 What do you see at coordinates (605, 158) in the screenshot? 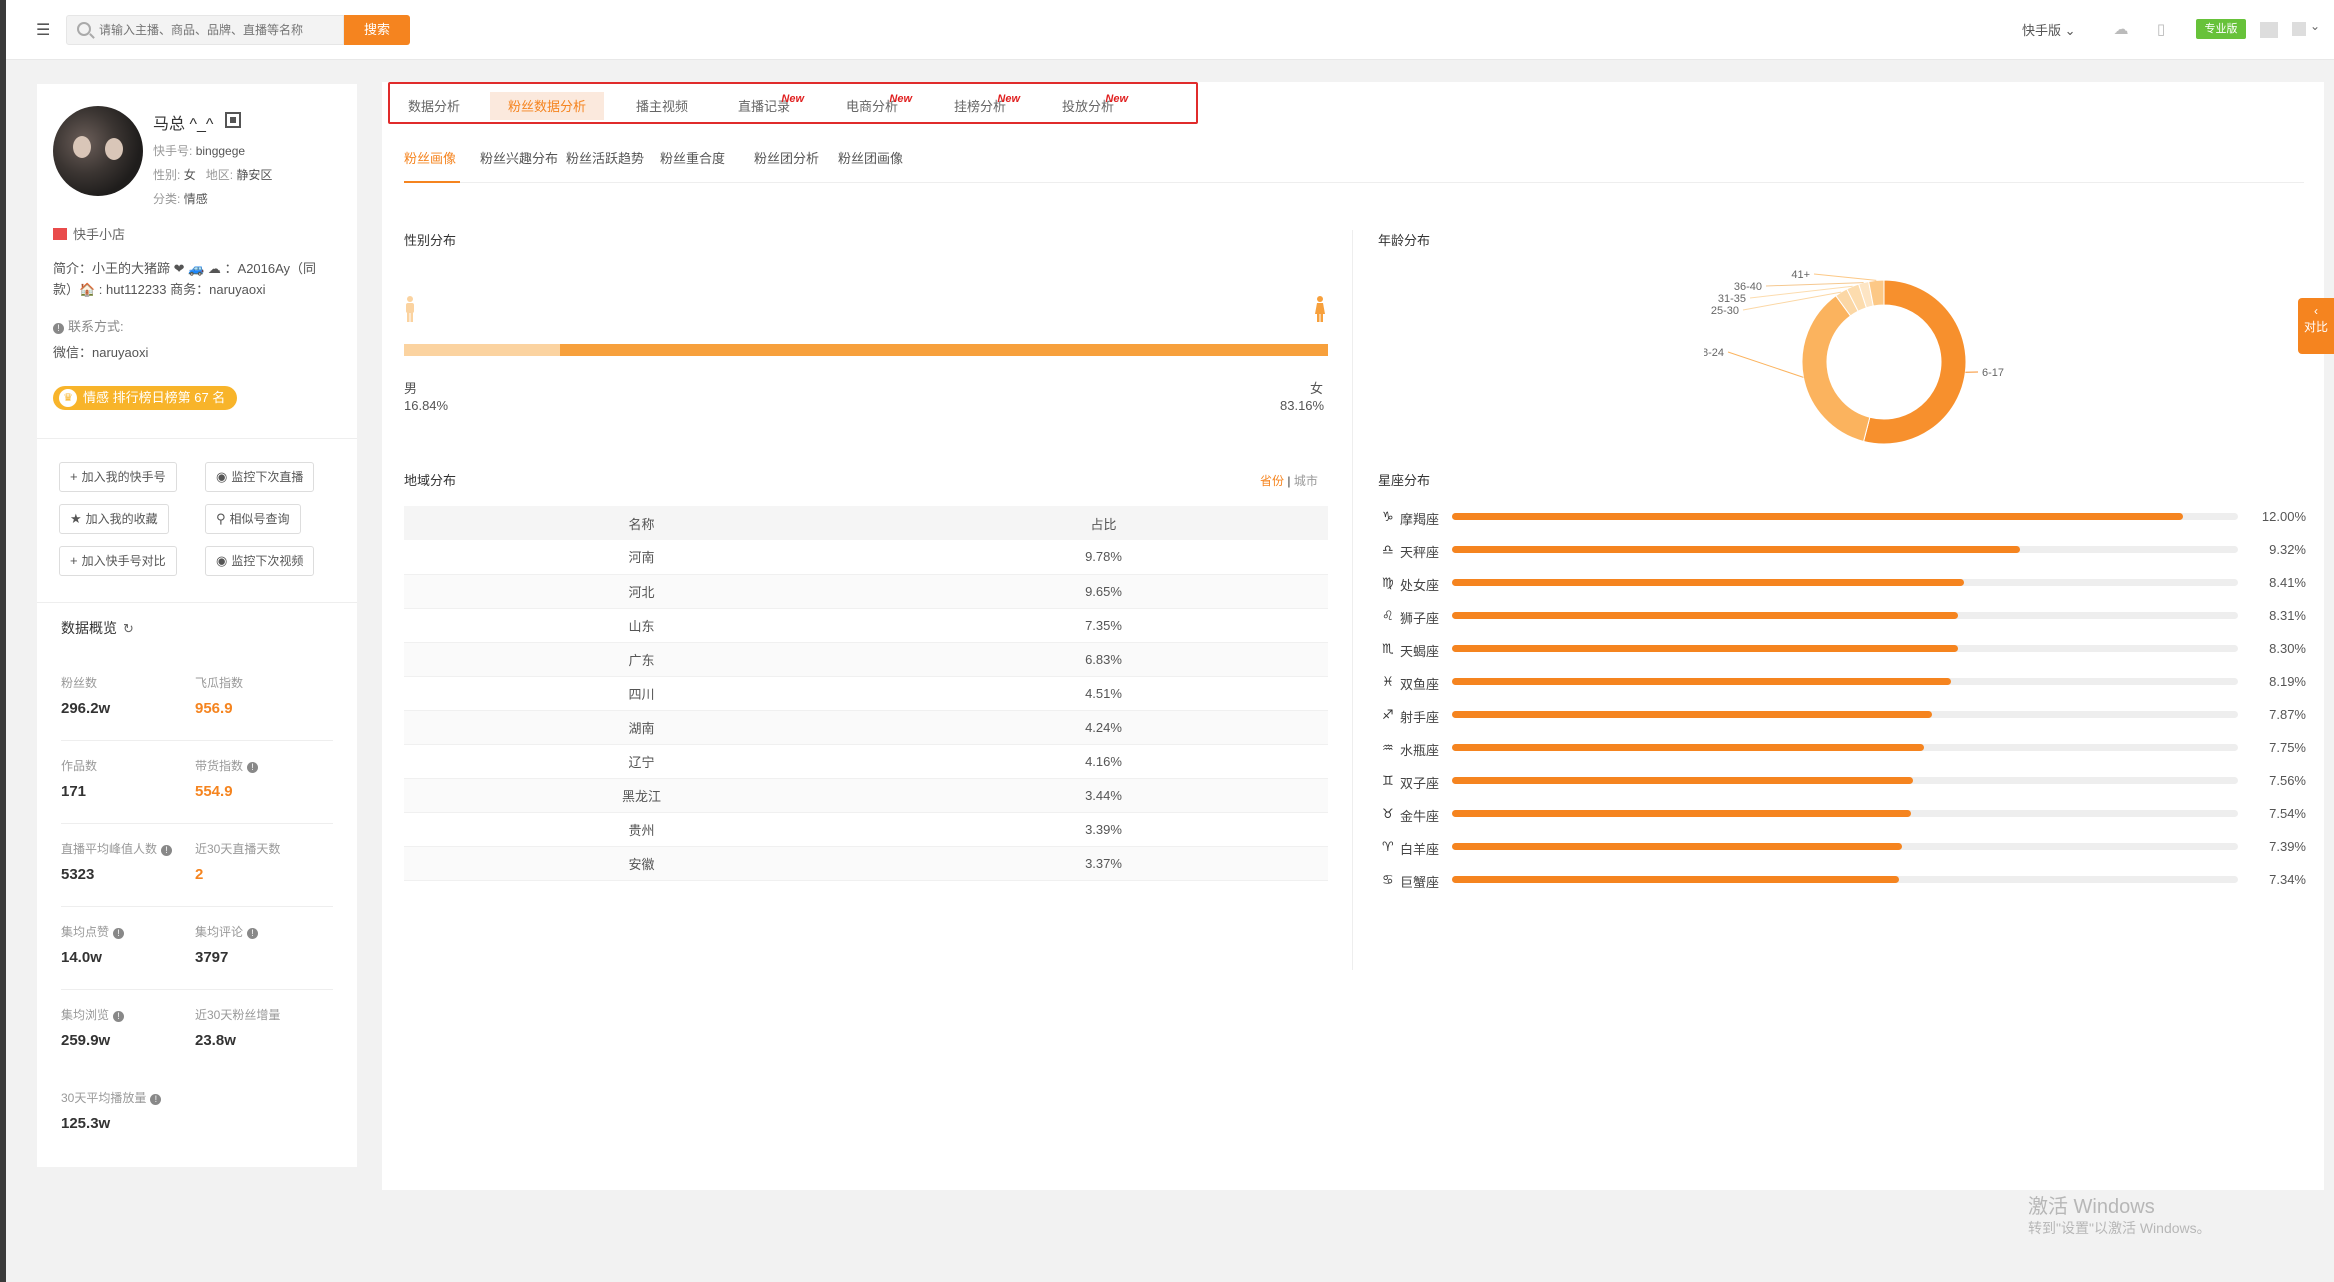
I see `subtab-2: 粉丝活跃趋势` at bounding box center [605, 158].